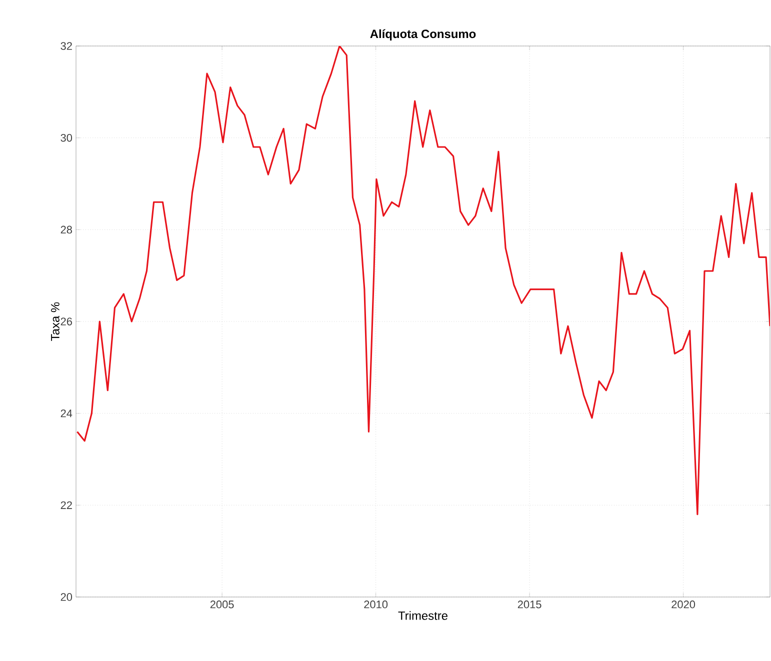 This screenshot has width=771, height=661. What do you see at coordinates (684, 604) in the screenshot?
I see `x-tick-label: 2020` at bounding box center [684, 604].